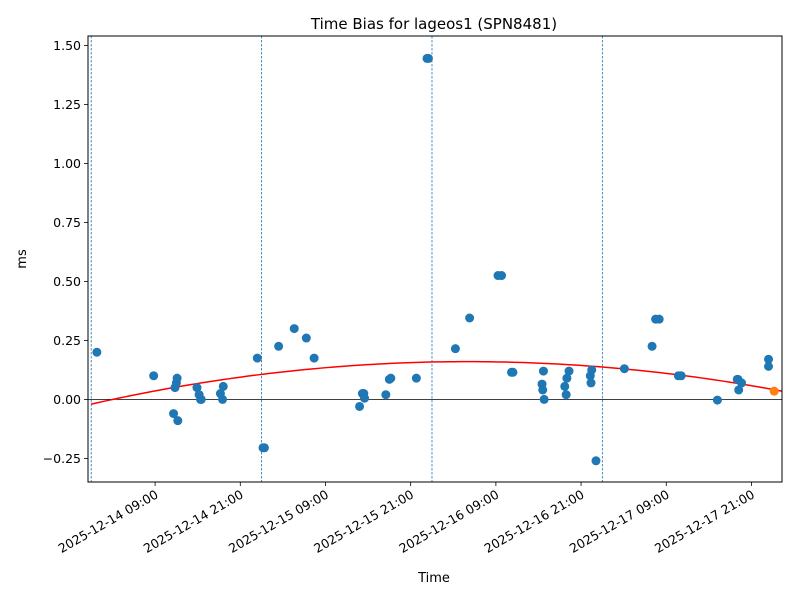  Describe the element at coordinates (433, 578) in the screenshot. I see `x-axis-label: Time` at that location.